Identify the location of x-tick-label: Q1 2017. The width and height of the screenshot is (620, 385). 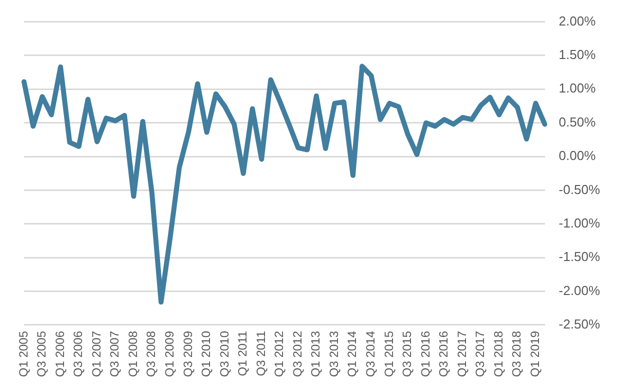
(461, 354).